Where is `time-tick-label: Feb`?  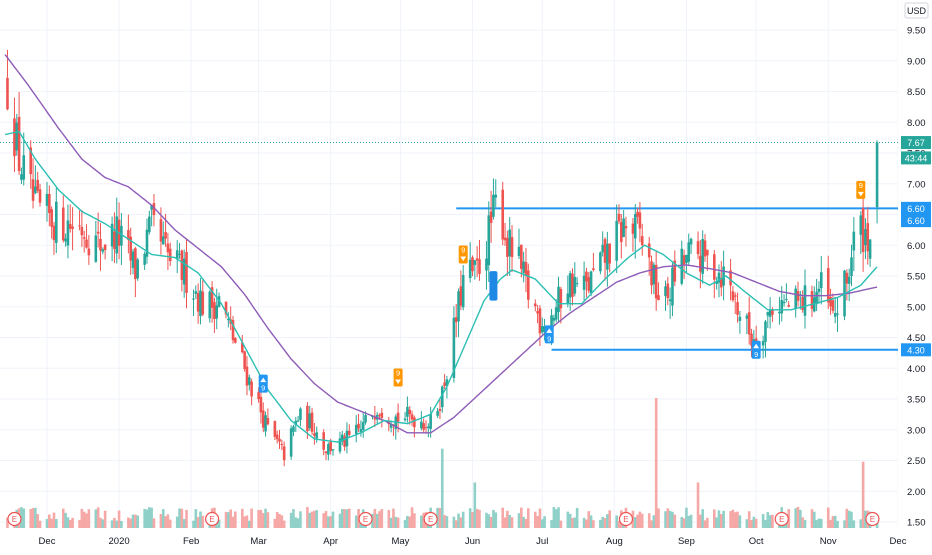 time-tick-label: Feb is located at coordinates (191, 541).